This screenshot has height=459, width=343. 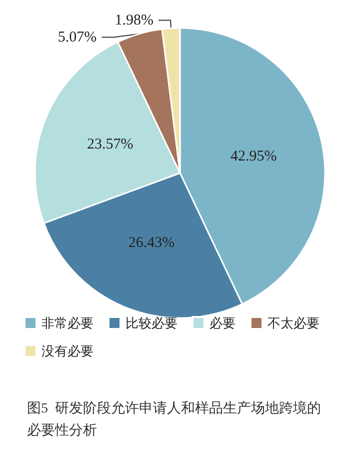 I want to click on text: 图5 研发阶段允许申请人和样品生产场地跨境的必要性分析, so click(x=174, y=419).